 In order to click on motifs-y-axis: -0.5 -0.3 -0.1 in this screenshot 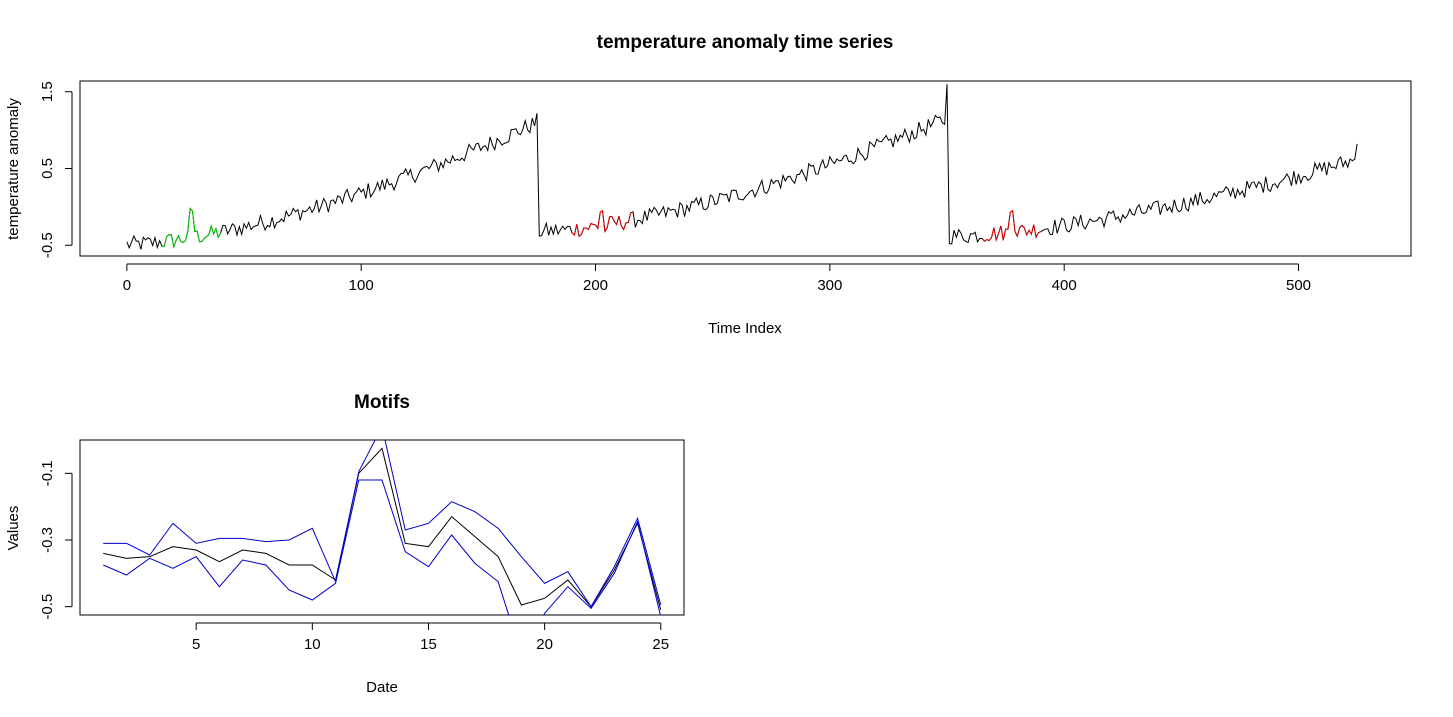, I will do `click(56, 540)`.